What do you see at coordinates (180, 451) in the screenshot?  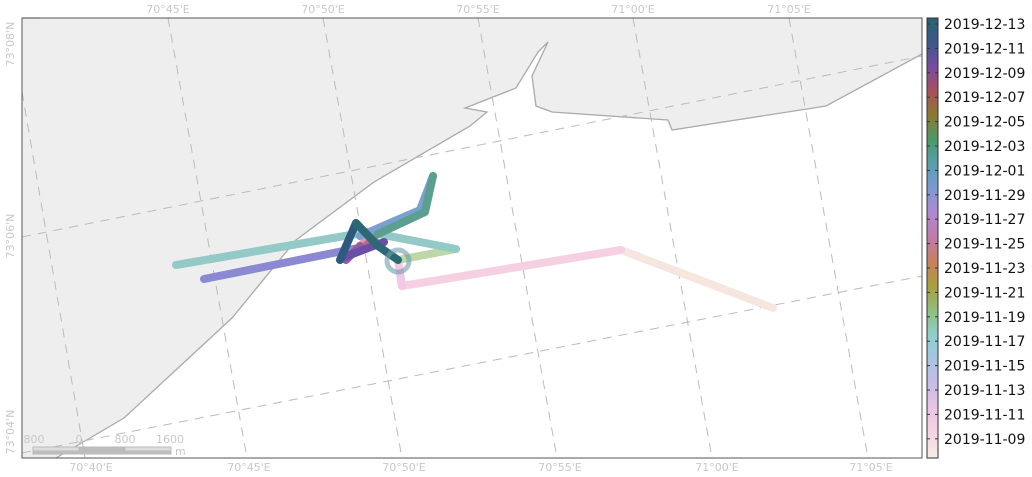 I see `scale-bar-unit: m` at bounding box center [180, 451].